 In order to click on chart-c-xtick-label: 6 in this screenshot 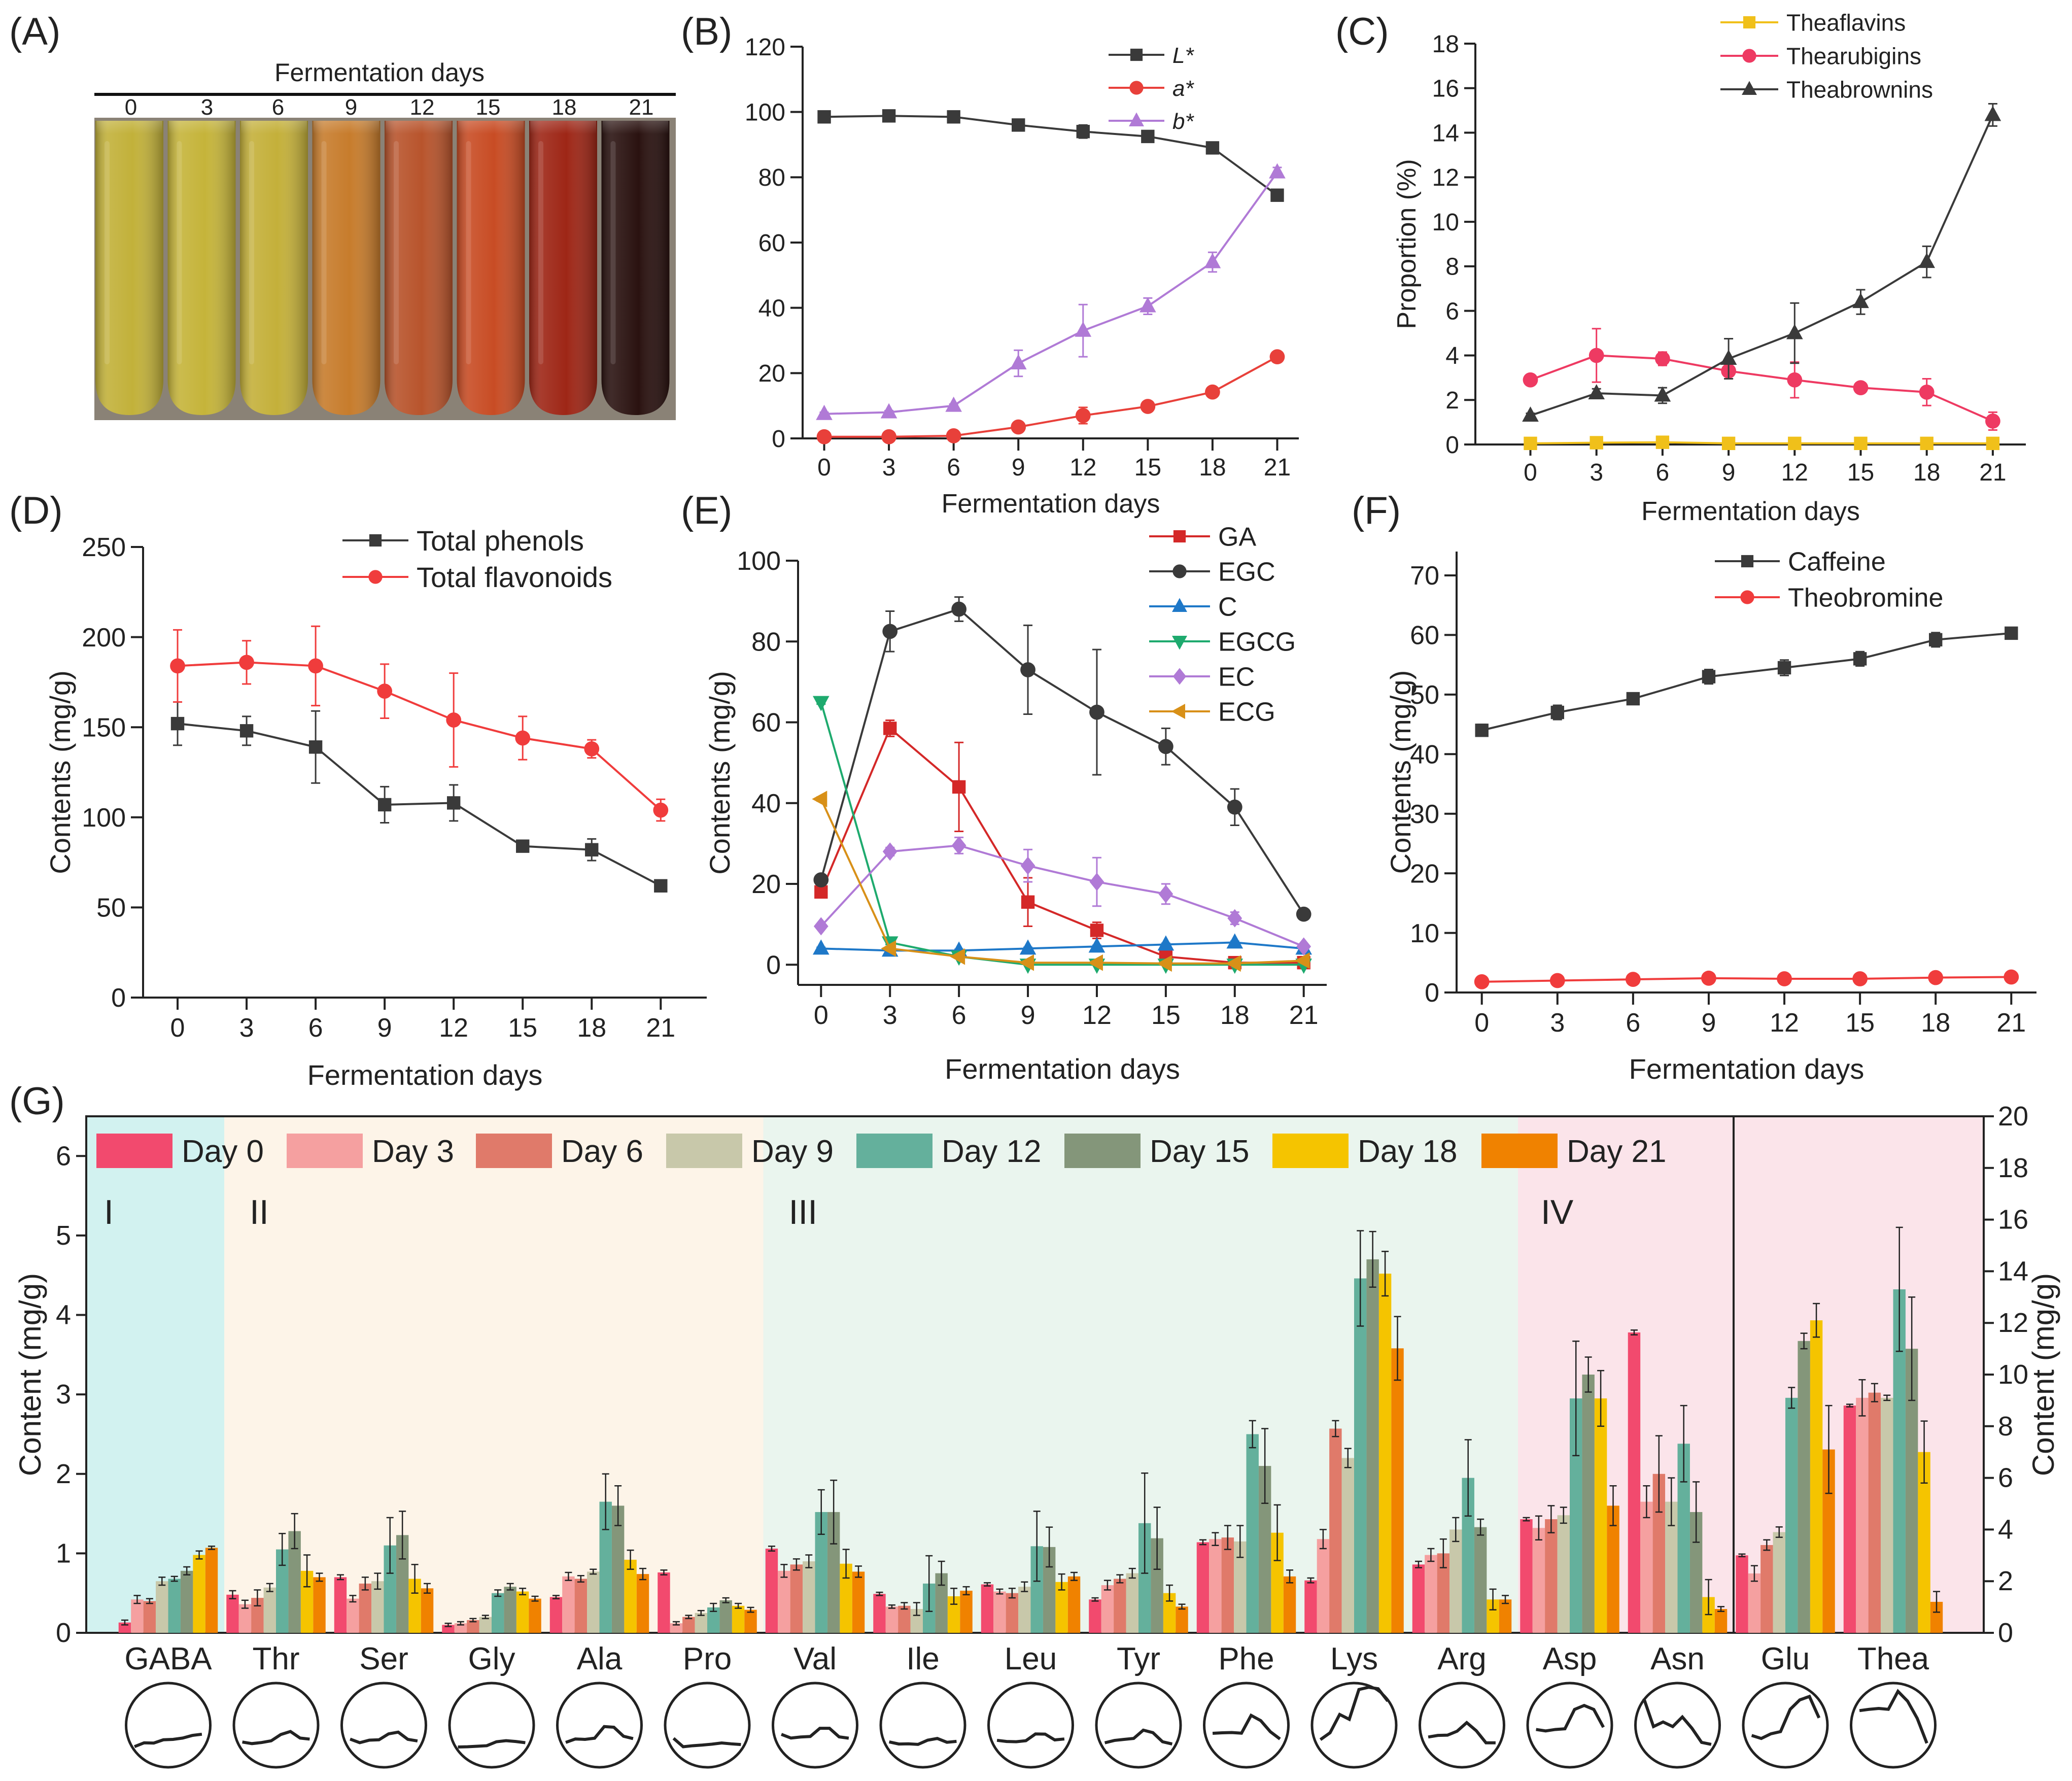, I will do `click(1663, 473)`.